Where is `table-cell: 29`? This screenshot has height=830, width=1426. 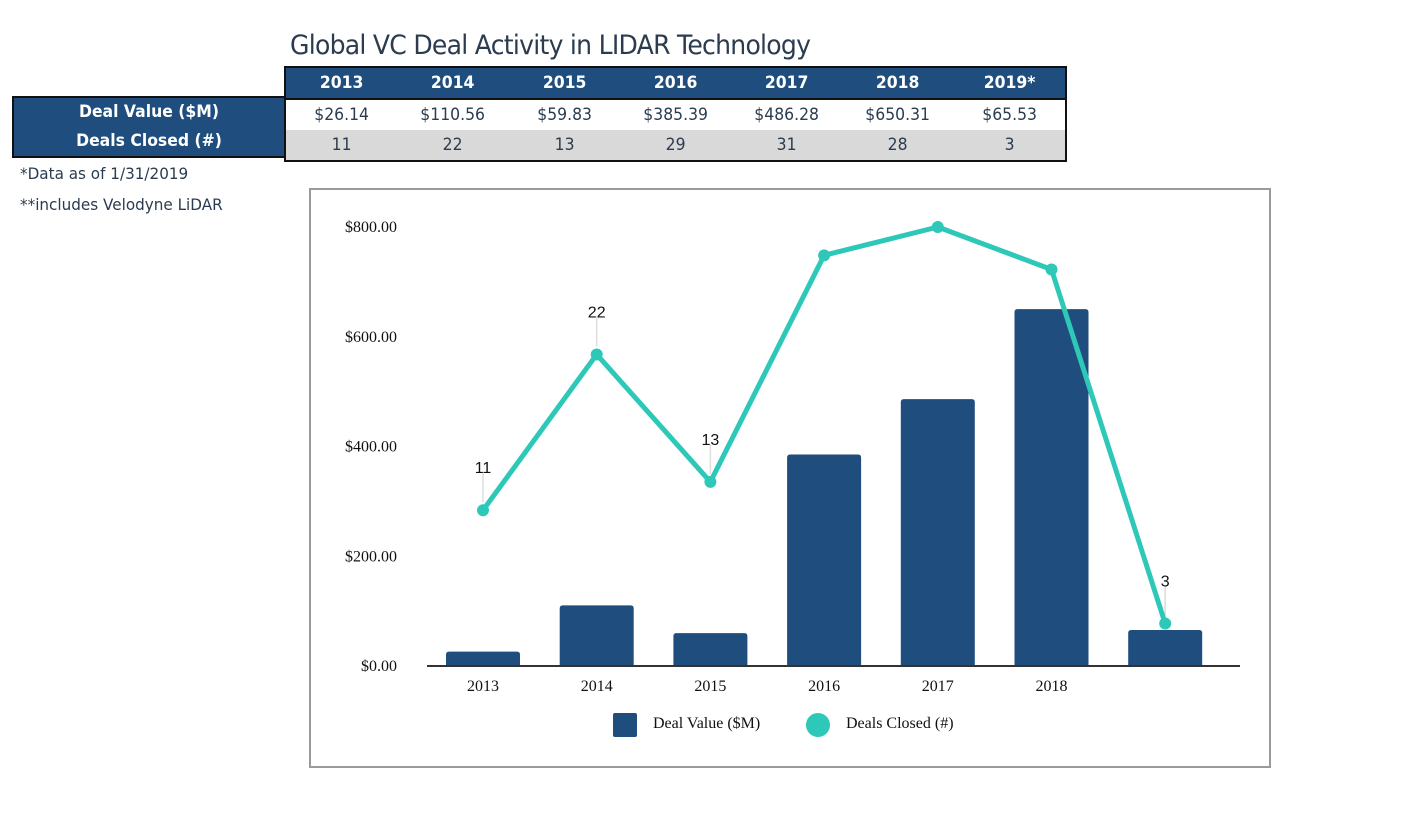
table-cell: 29 is located at coordinates (675, 145).